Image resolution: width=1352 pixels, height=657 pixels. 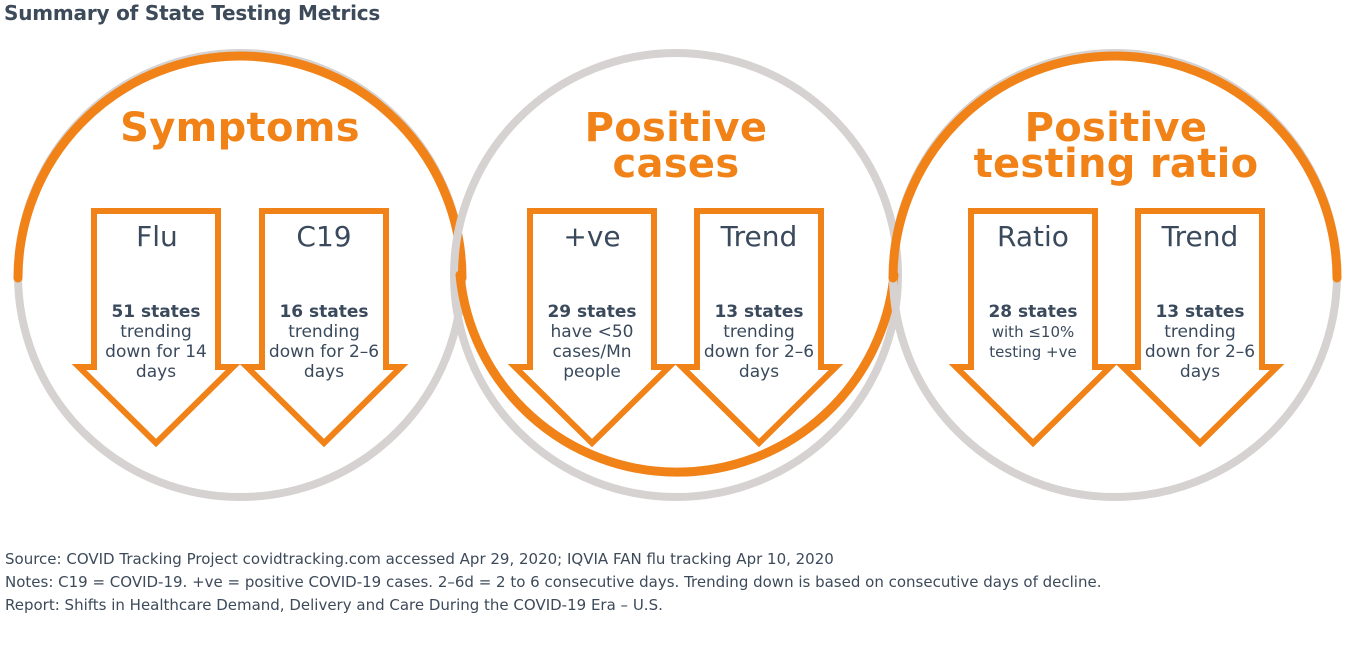 I want to click on arrow-text-flu: 51 states trending down for 14 days, so click(x=156, y=342).